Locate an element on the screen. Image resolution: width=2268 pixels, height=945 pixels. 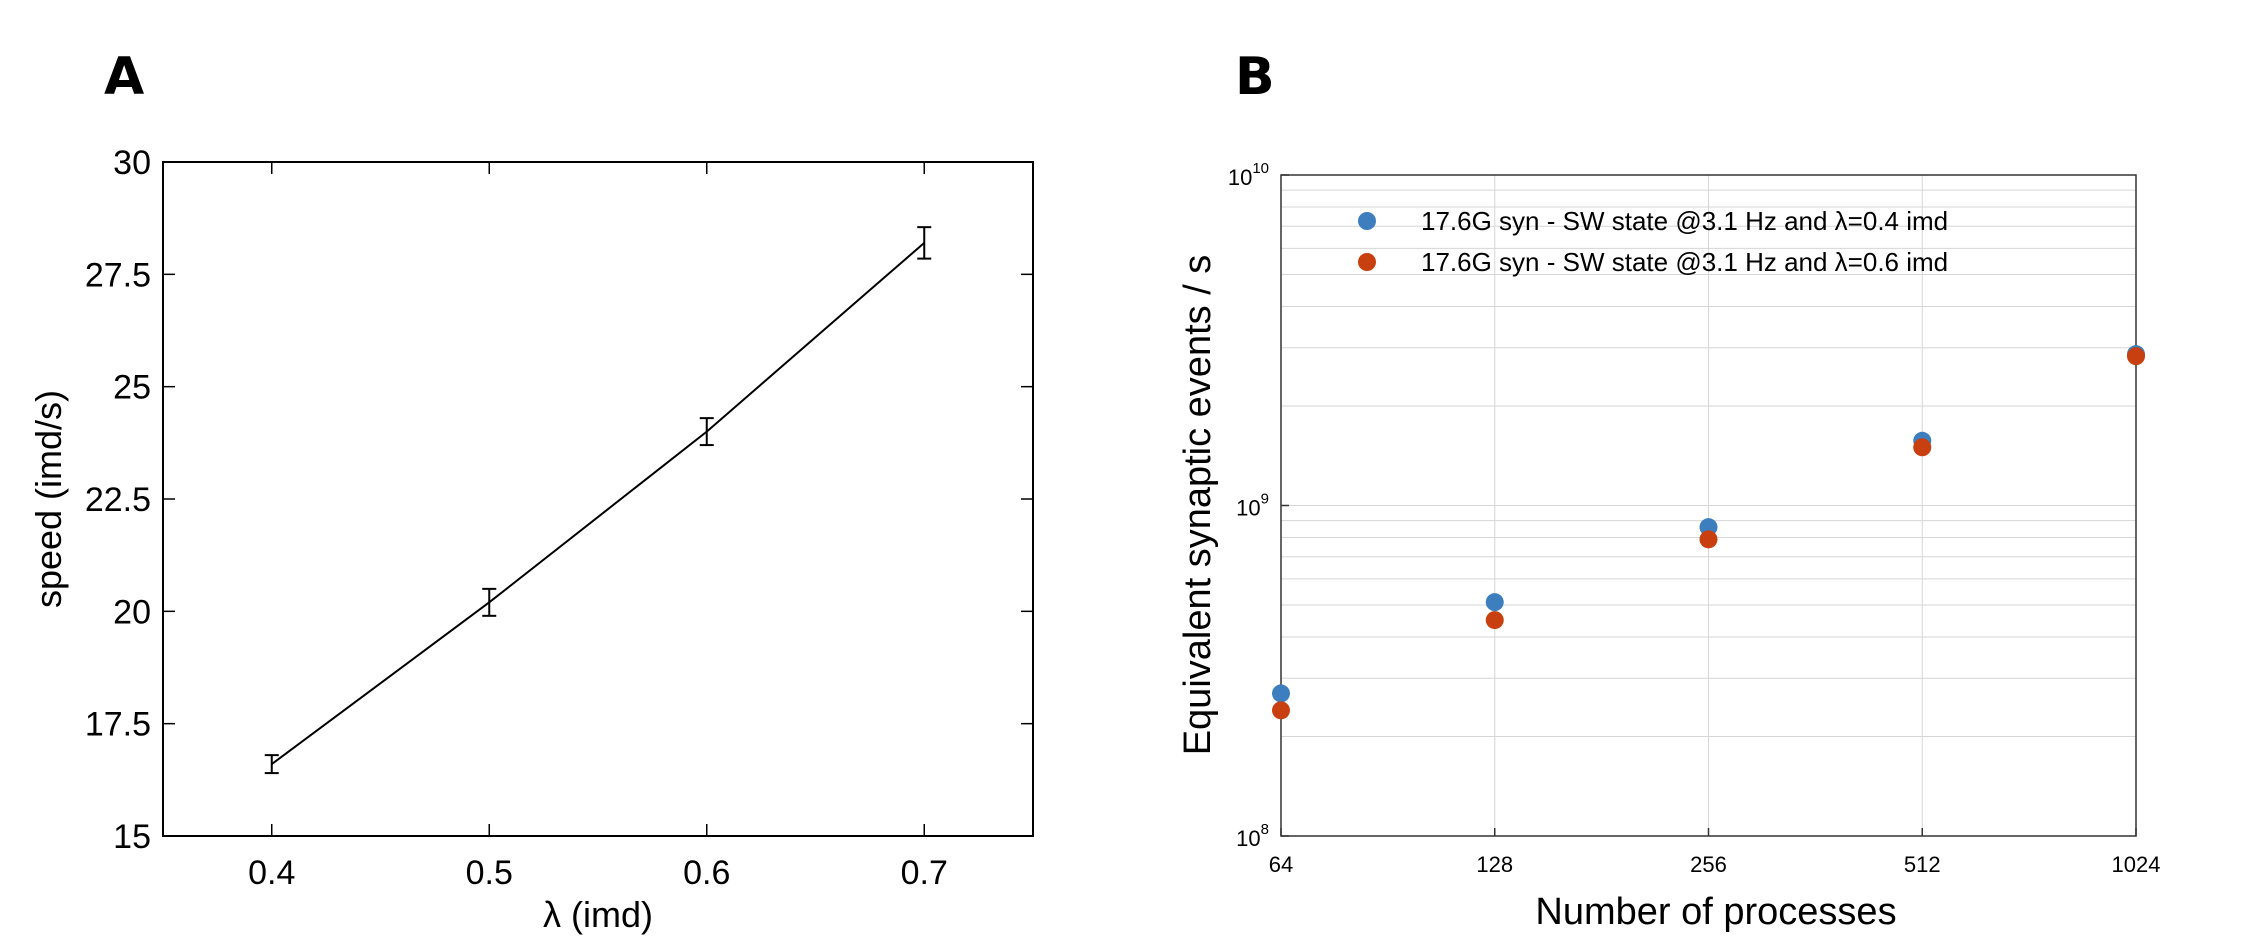
chart-b-y-tick-label: 10⁹ is located at coordinates (1252, 506).